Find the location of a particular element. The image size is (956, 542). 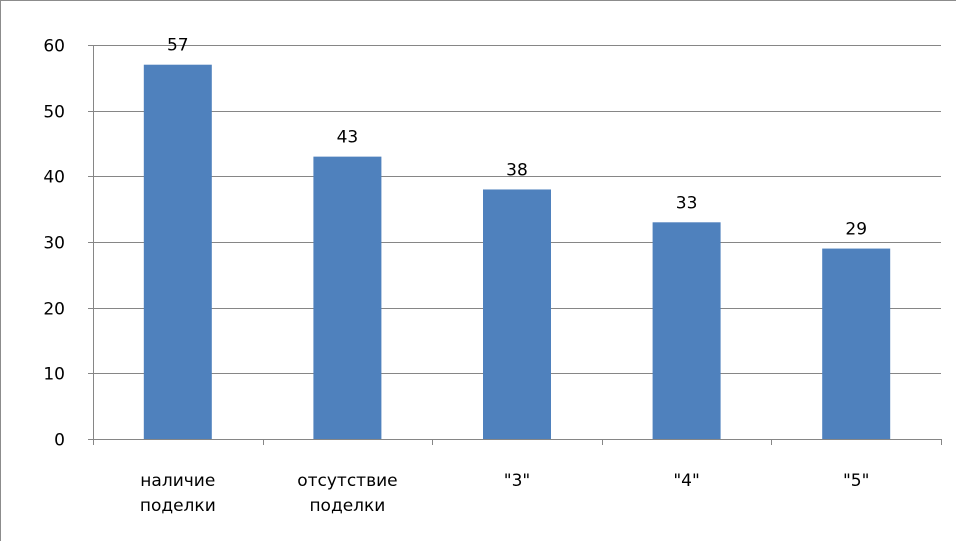

y-tick-label: 20 is located at coordinates (54, 310).